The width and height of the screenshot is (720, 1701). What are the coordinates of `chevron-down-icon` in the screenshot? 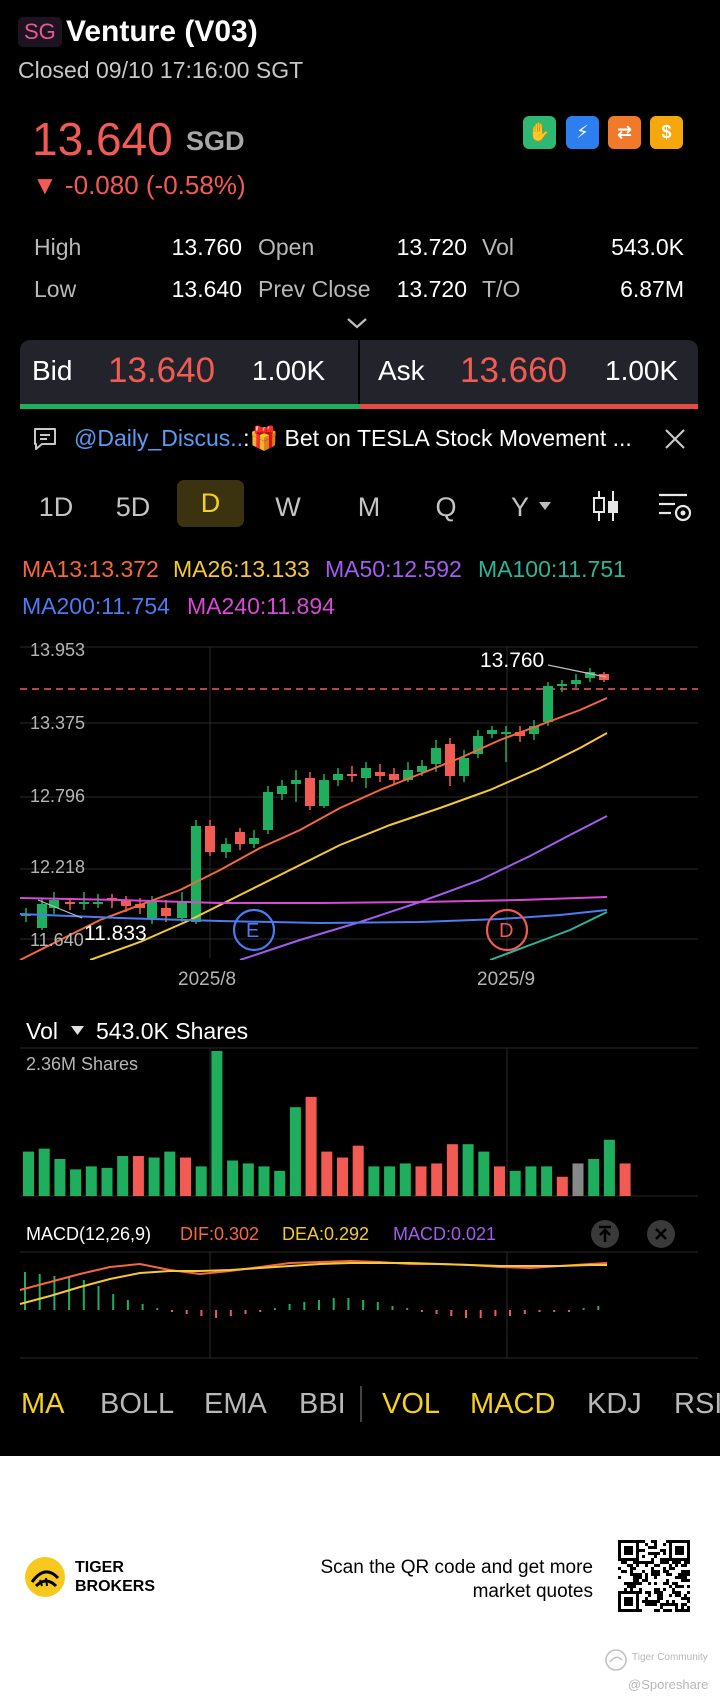 It's located at (357, 323).